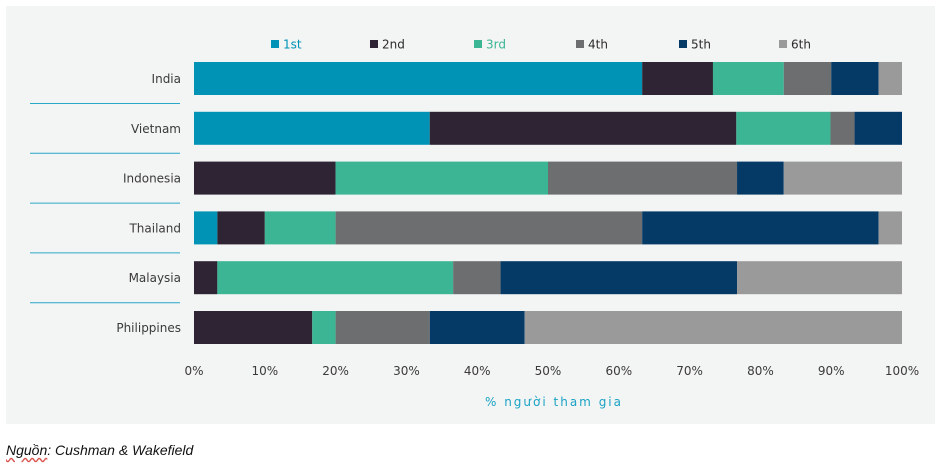  Describe the element at coordinates (842, 178) in the screenshot. I see `bar-segment-indonesia-6th` at that location.